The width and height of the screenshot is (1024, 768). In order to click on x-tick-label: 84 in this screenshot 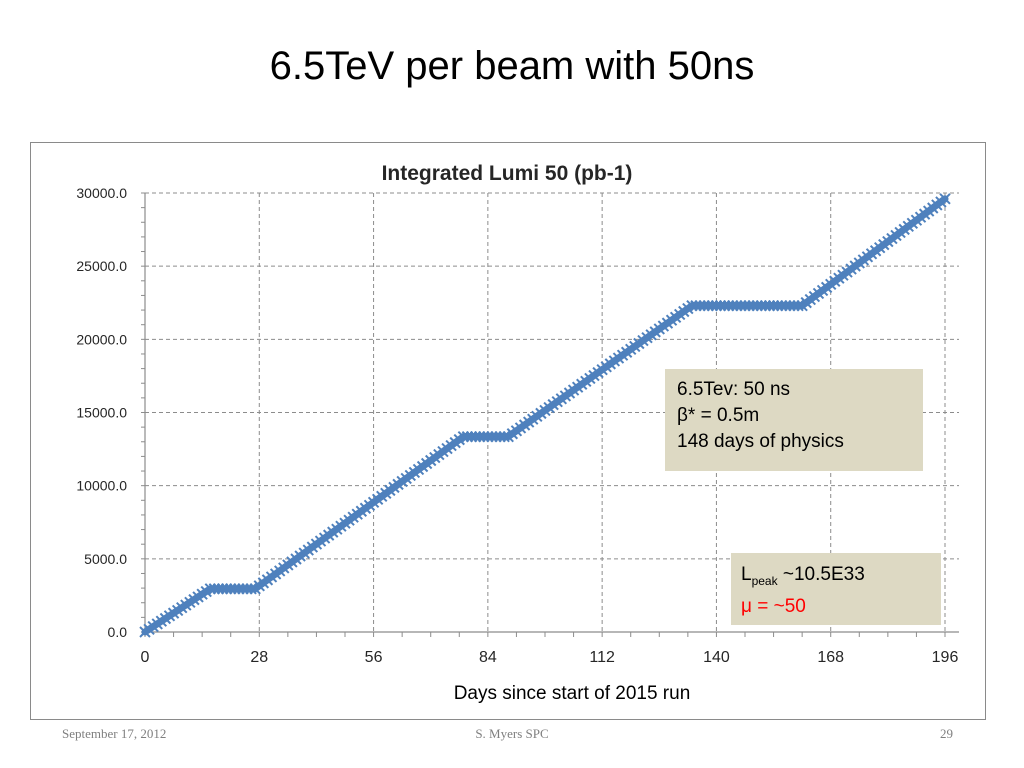, I will do `click(488, 657)`.